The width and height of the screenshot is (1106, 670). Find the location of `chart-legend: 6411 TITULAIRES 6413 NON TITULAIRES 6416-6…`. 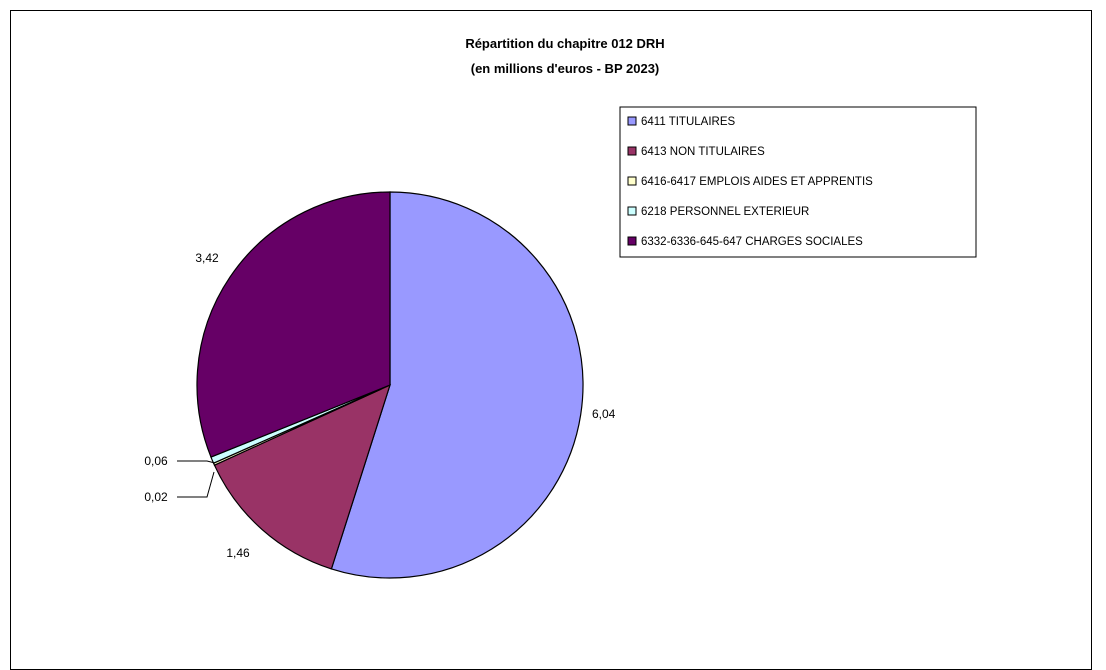

chart-legend: 6411 TITULAIRES 6413 NON TITULAIRES 6416-6… is located at coordinates (798, 182).